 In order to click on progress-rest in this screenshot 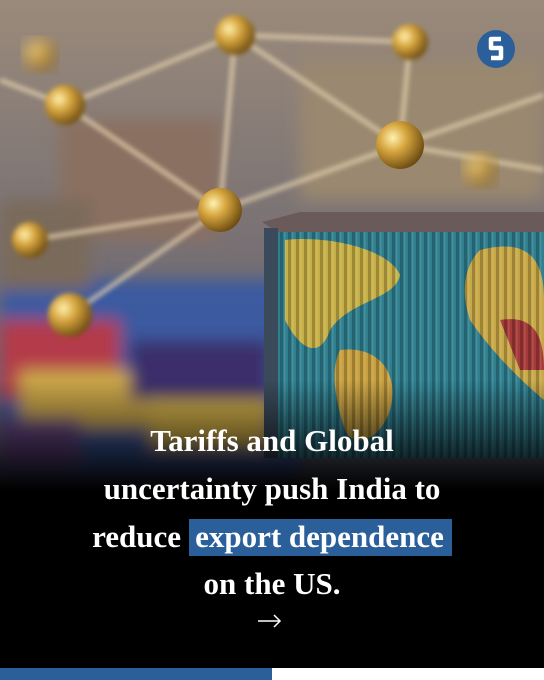, I will do `click(408, 674)`.